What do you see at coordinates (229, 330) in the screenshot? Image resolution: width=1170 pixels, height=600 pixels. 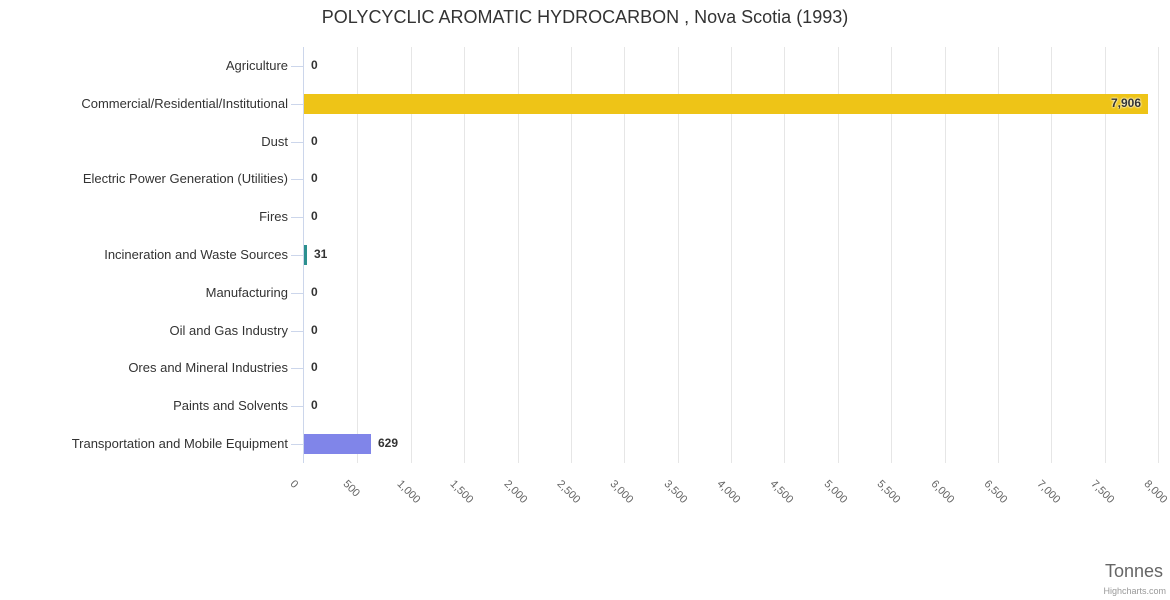 I see `category-label: Oil and Gas Industry` at bounding box center [229, 330].